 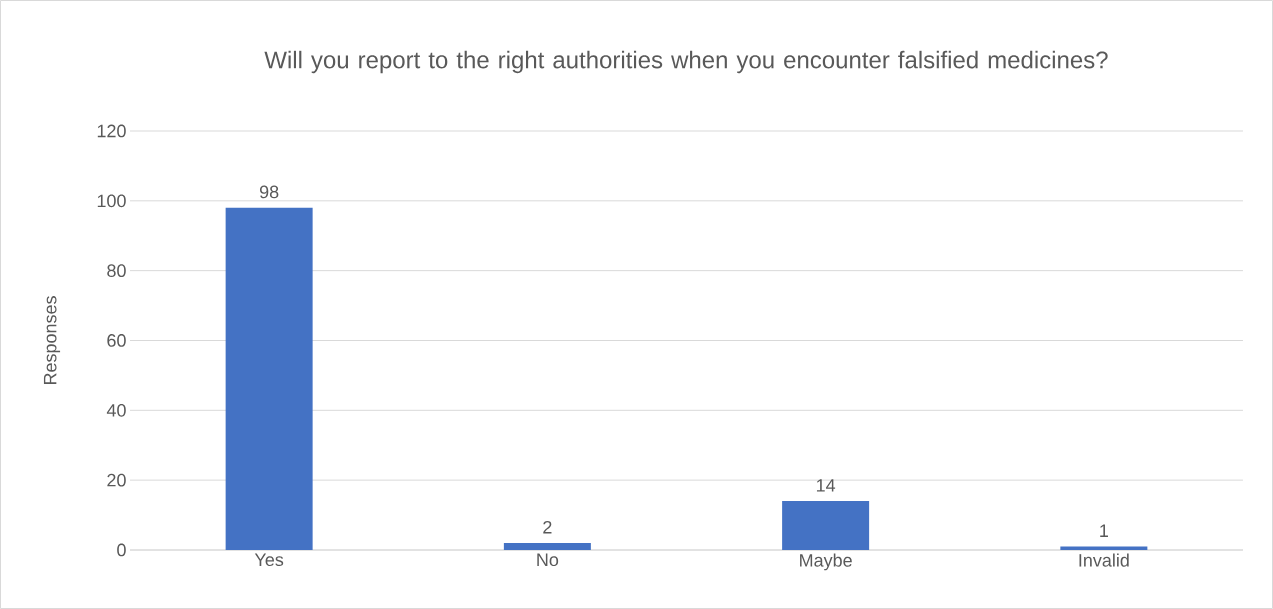 I want to click on y-axis-title: Responses, so click(x=52, y=340).